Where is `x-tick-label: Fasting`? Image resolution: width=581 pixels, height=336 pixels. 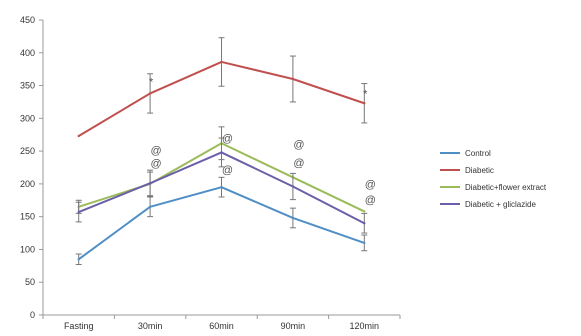
x-tick-label: Fasting is located at coordinates (79, 326).